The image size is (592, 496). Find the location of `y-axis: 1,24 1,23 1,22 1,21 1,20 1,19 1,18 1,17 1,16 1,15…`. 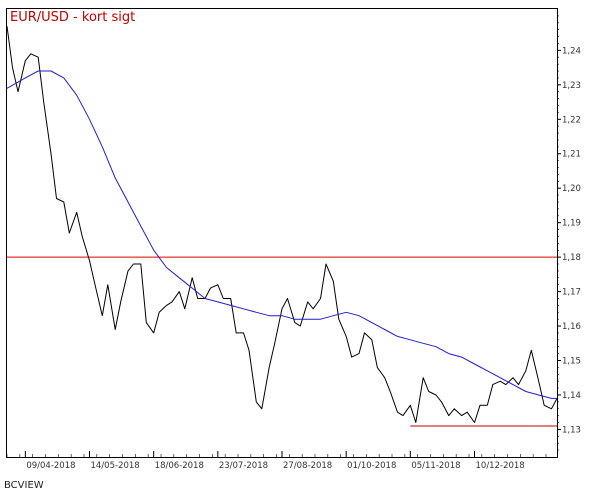

y-axis: 1,24 1,23 1,22 1,21 1,20 1,19 1,18 1,17 1,16 1,15… is located at coordinates (569, 233).